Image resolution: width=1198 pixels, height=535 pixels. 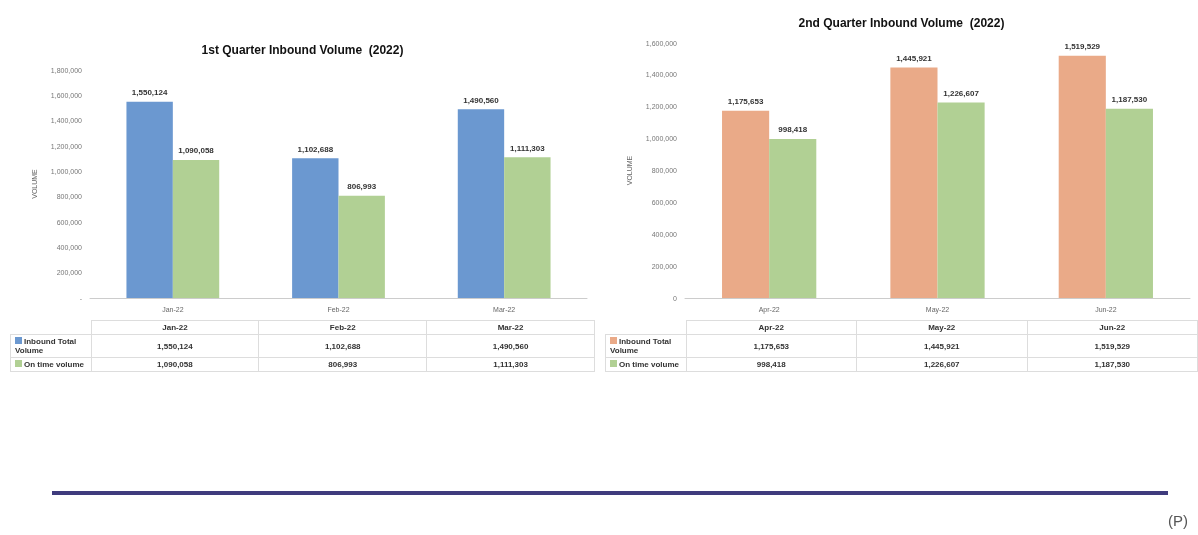 What do you see at coordinates (175, 364) in the screenshot?
I see `data-label: 1,090,058` at bounding box center [175, 364].